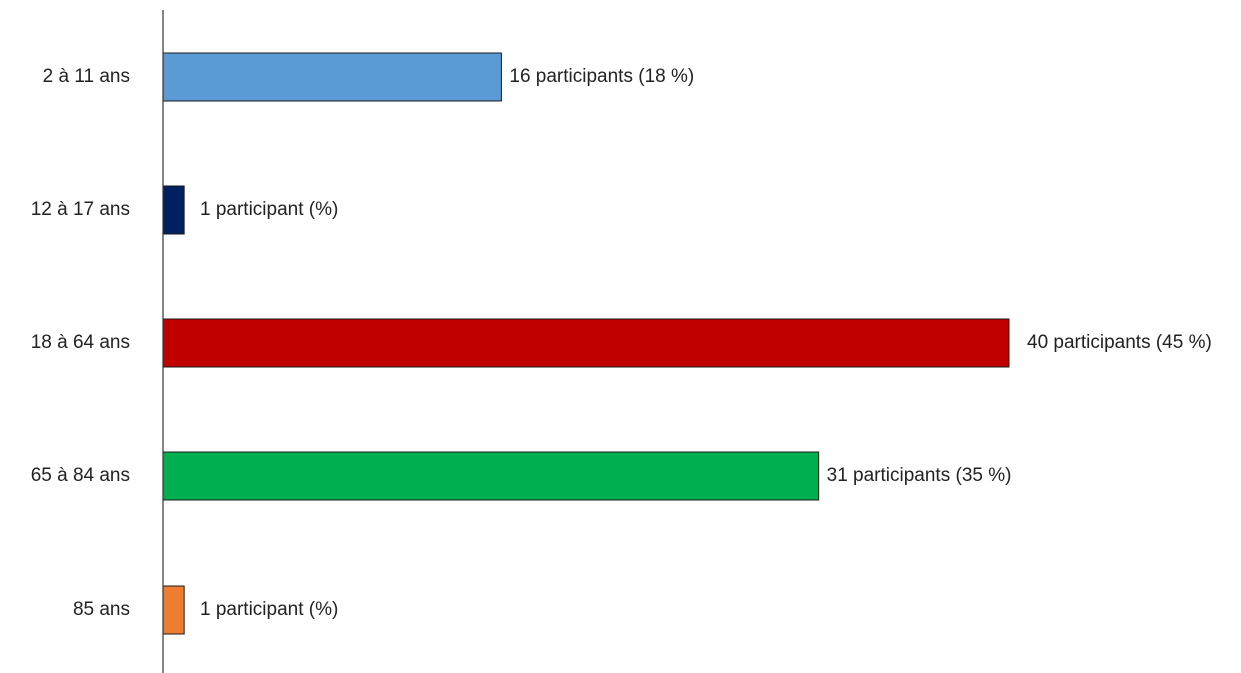 This screenshot has width=1241, height=673. I want to click on data-label: 40 participants (45 %), so click(1119, 342).